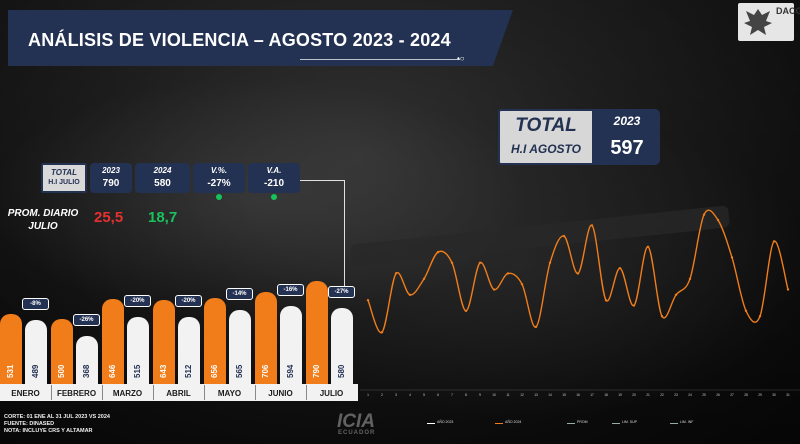  Describe the element at coordinates (634, 395) in the screenshot. I see `line-x-tick: 20` at that location.